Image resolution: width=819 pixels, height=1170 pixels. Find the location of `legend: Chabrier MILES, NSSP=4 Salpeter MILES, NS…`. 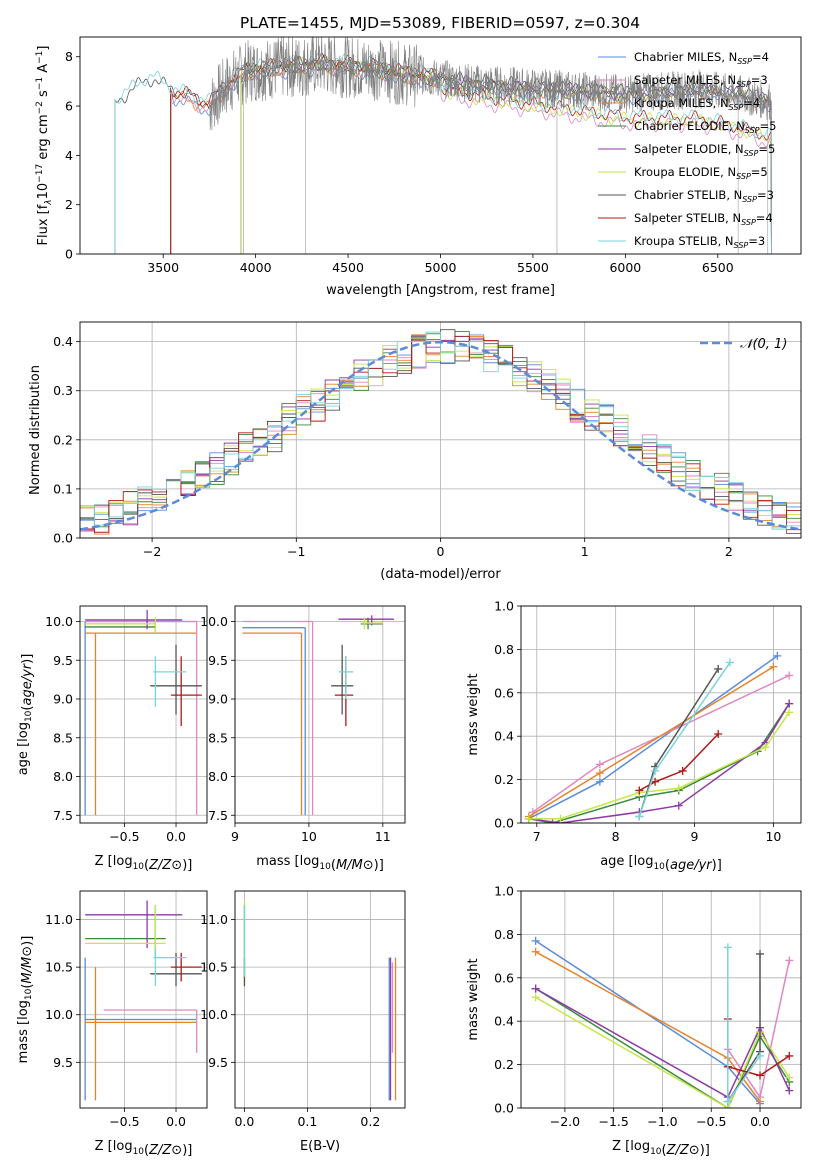

legend: Chabrier MILES, NSSP=4 Salpeter MILES, NS… is located at coordinates (687, 150).